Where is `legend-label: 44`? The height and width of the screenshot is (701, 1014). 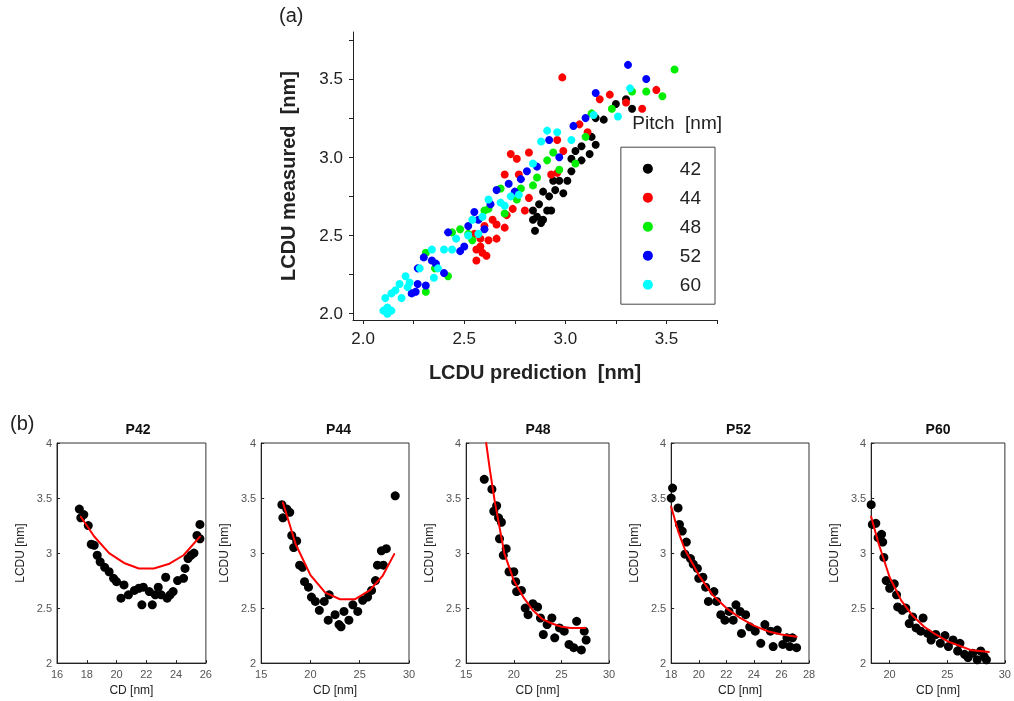
legend-label: 44 is located at coordinates (690, 198).